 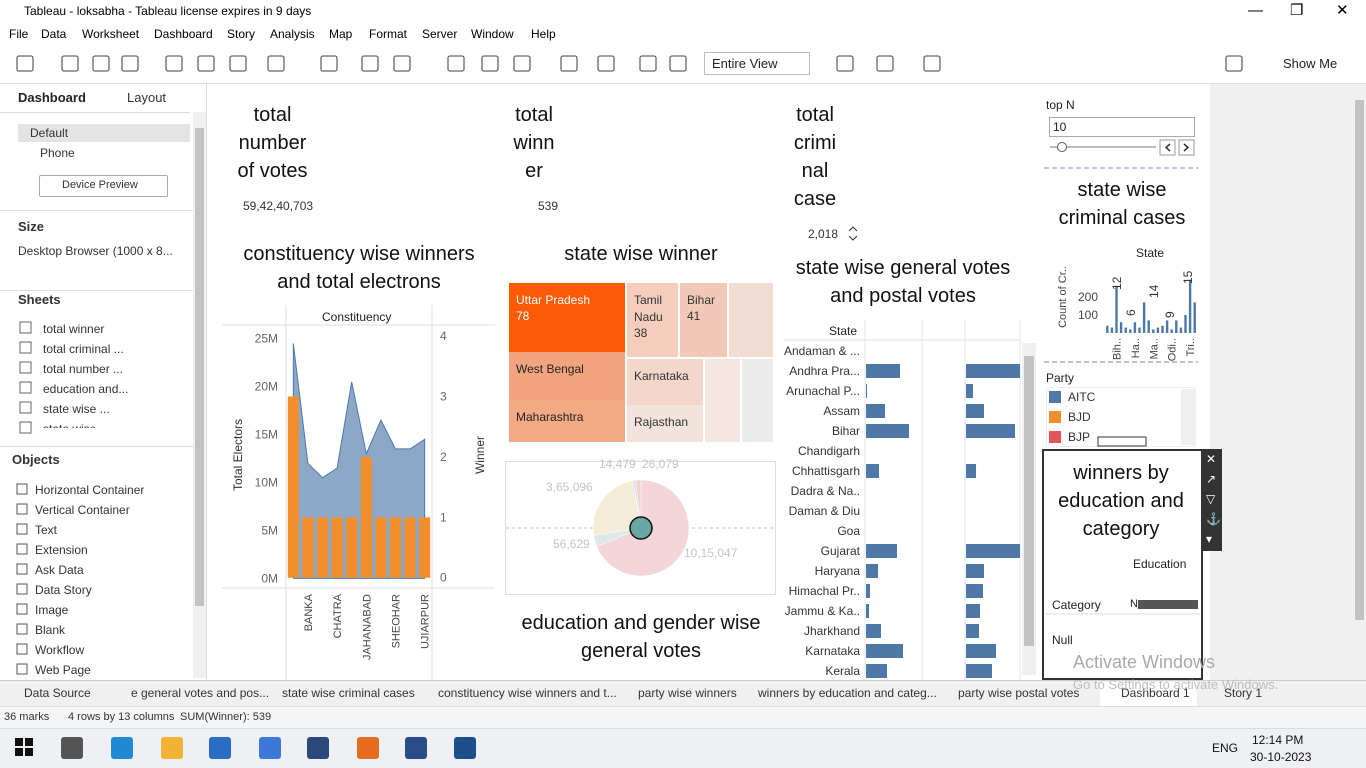 I want to click on sheet-item: state wise, so click(x=69, y=425).